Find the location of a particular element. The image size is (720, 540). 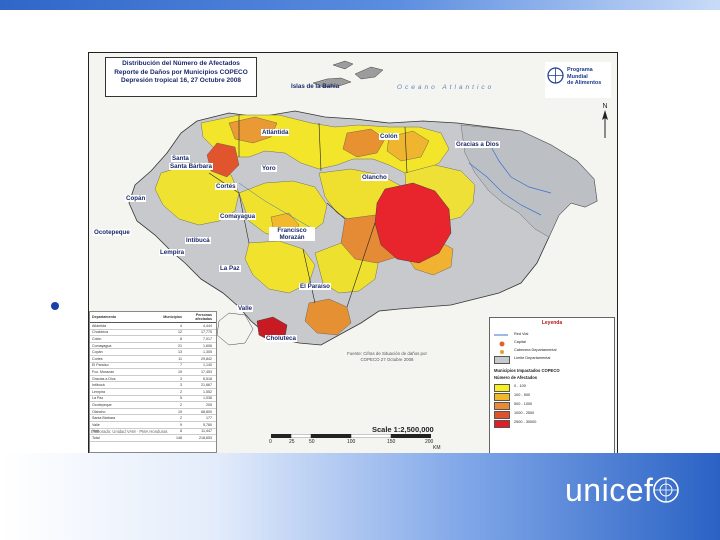

legend-municipios-heading: Municipios Impactados COPECO is located at coordinates (527, 370).